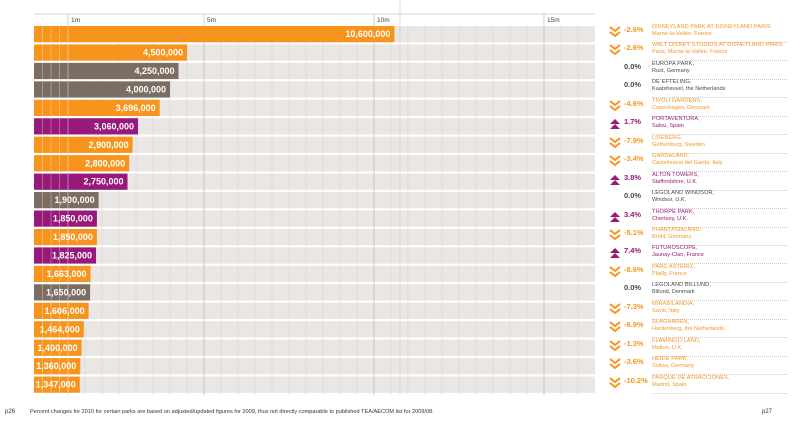 This screenshot has width=800, height=435. What do you see at coordinates (681, 107) in the screenshot?
I see `park-location: Copenhagen, Denmark` at bounding box center [681, 107].